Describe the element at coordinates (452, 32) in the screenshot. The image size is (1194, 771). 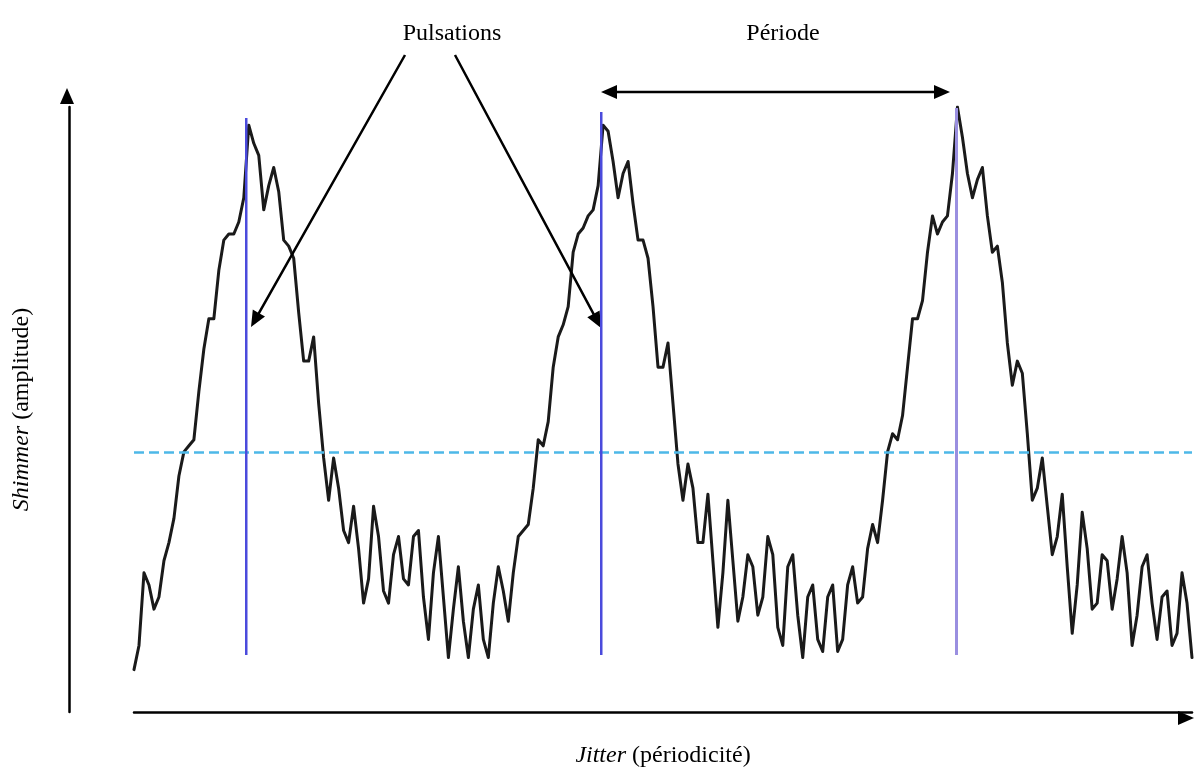
I see `text: Pulsations` at that location.